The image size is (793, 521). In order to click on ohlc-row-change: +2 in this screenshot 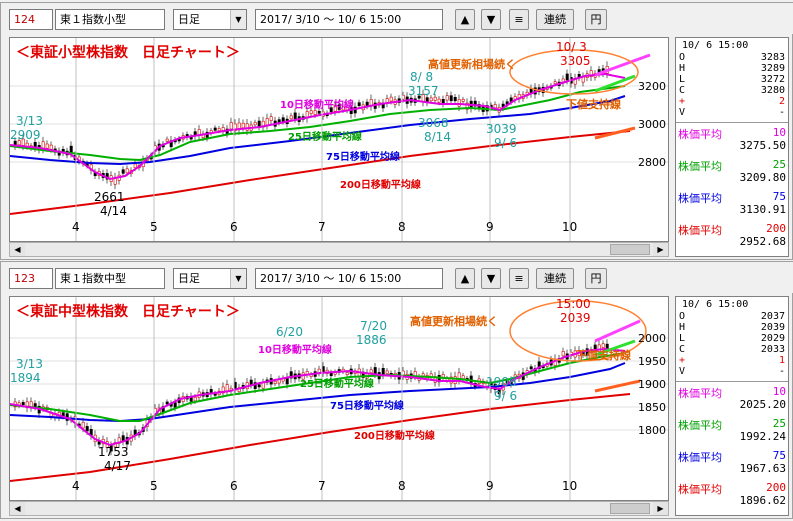, I will do `click(732, 101)`.